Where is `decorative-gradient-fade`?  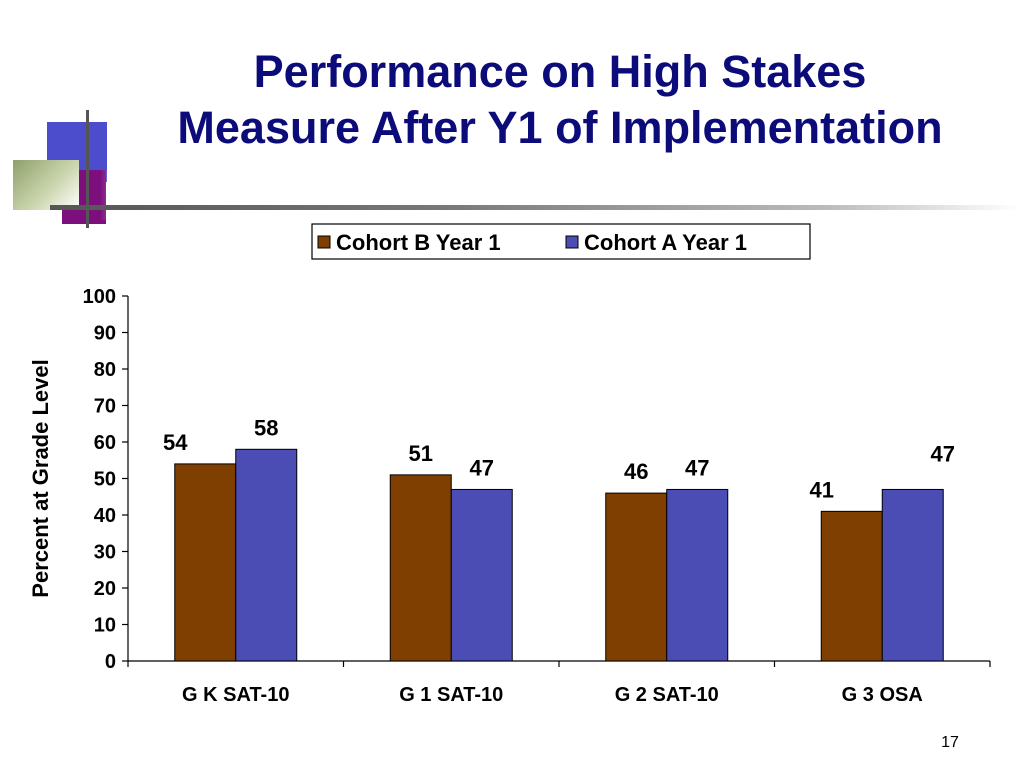
decorative-gradient-fade is located at coordinates (125, 195).